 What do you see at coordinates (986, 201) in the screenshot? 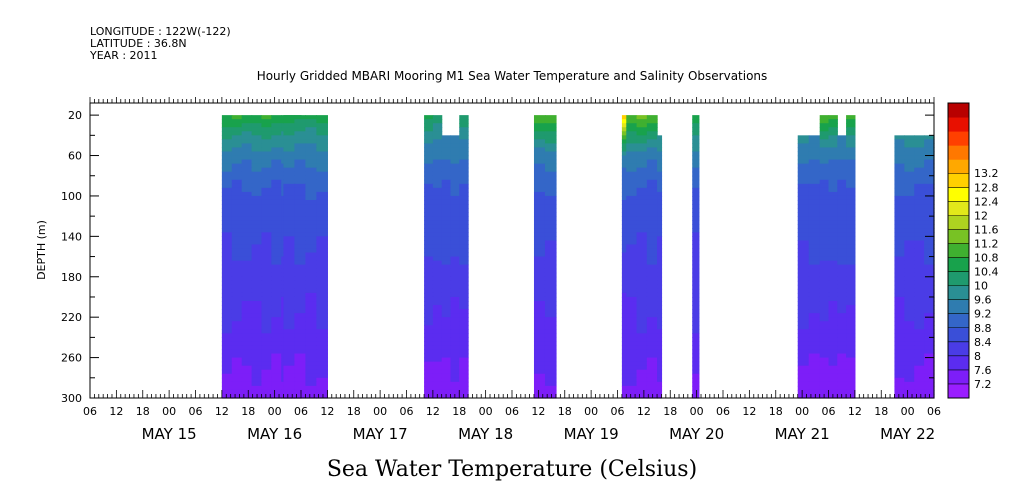
I see `colorbar-label: 12.4` at bounding box center [986, 201].